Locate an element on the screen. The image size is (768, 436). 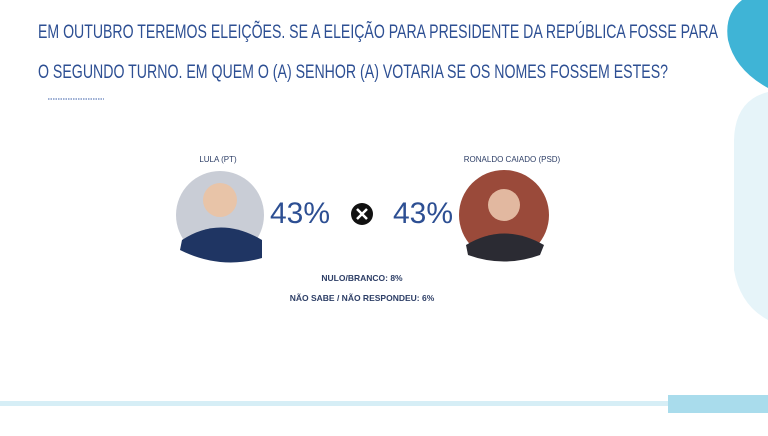
note: NÃO SABE / NÃO RESPONDEU: 6% is located at coordinates (362, 298).